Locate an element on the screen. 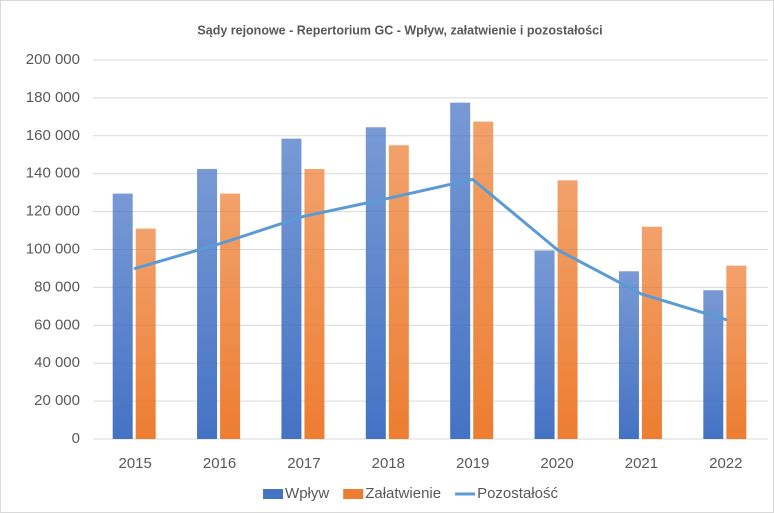 Image resolution: width=774 pixels, height=513 pixels. y-tick-label: 140 000 is located at coordinates (53, 173).